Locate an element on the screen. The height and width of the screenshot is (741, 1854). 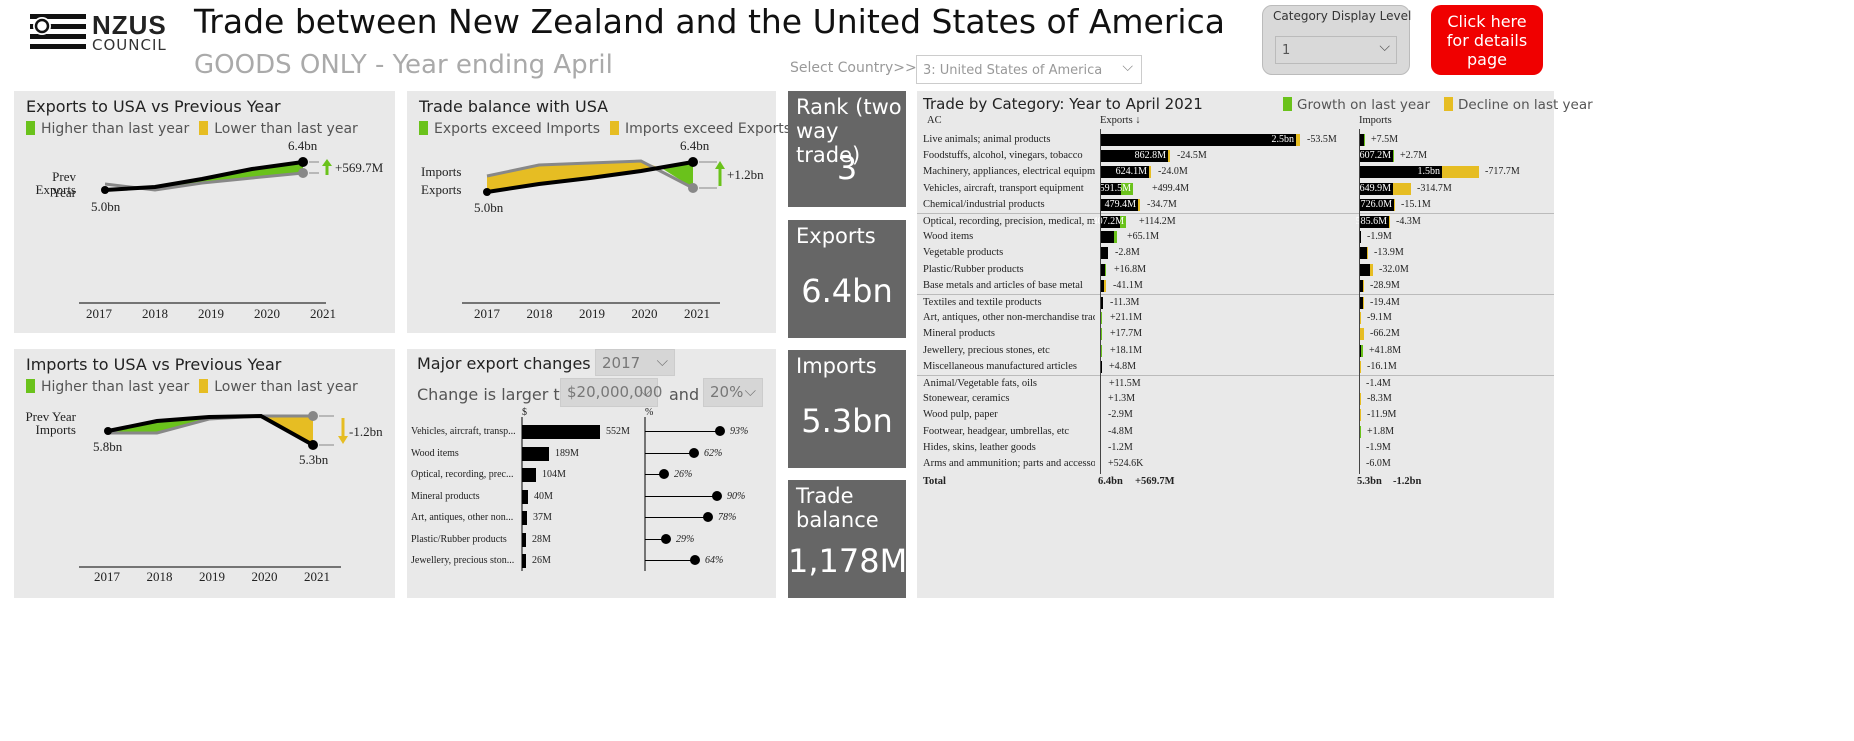
kpi-rank-title: Rank (two way trade) is located at coordinates (849, 131).